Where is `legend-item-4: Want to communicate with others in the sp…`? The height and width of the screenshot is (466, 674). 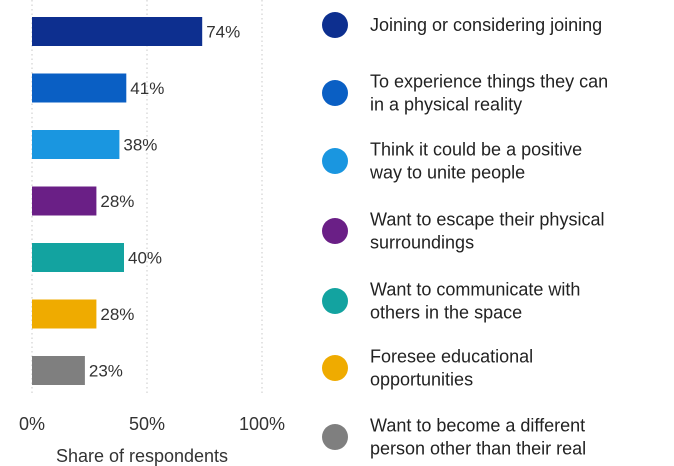 legend-item-4: Want to communicate with others in the sp… is located at coordinates (451, 301).